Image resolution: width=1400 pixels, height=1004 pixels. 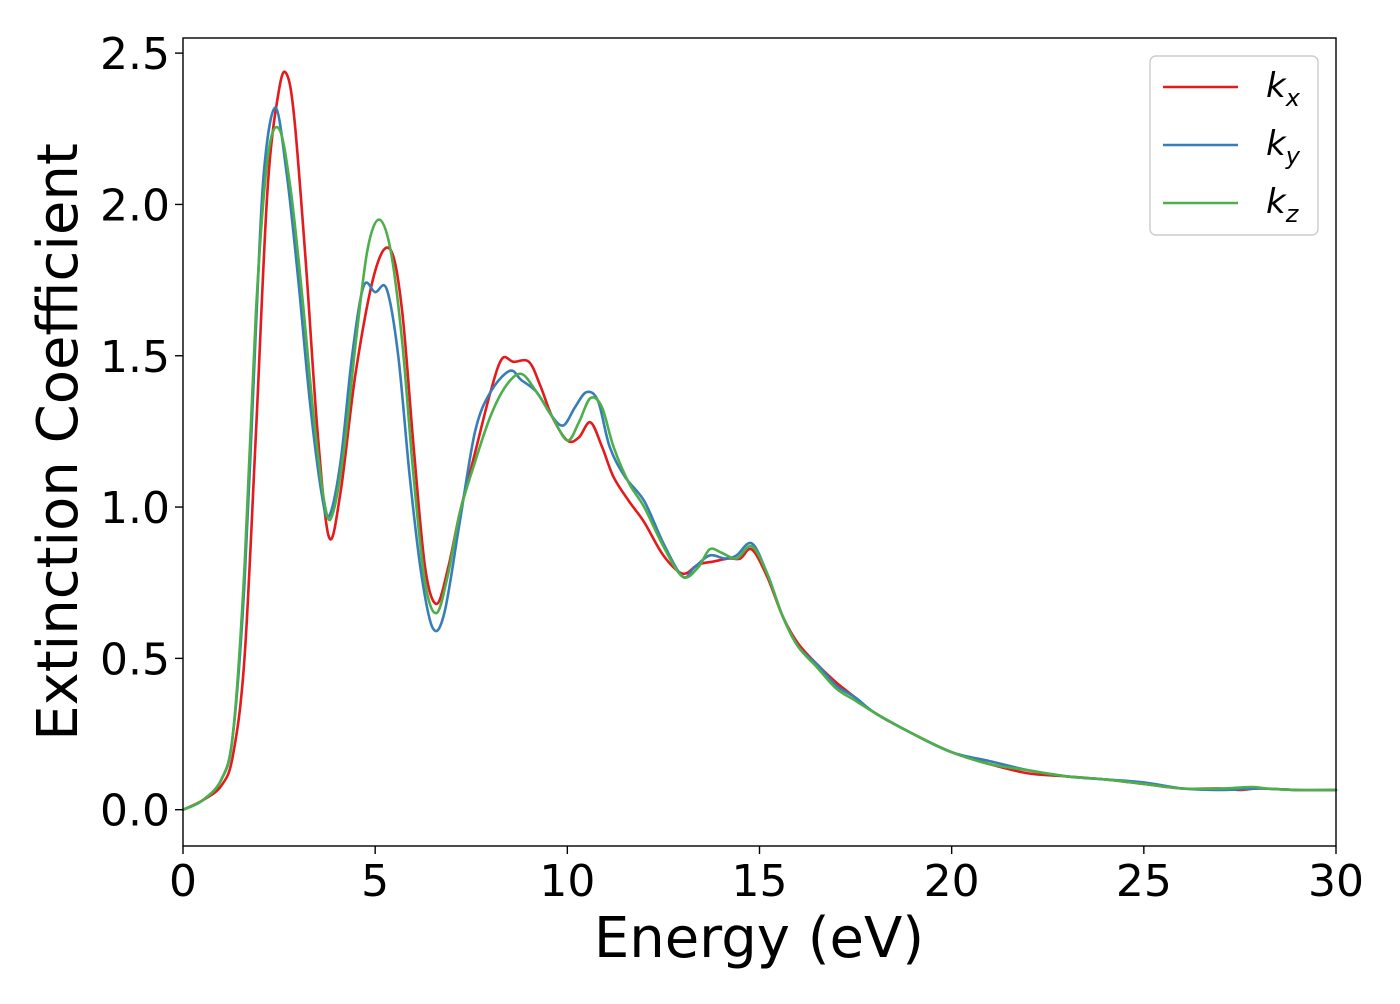 What do you see at coordinates (759, 938) in the screenshot?
I see `x-axis-label: Energy (eV)` at bounding box center [759, 938].